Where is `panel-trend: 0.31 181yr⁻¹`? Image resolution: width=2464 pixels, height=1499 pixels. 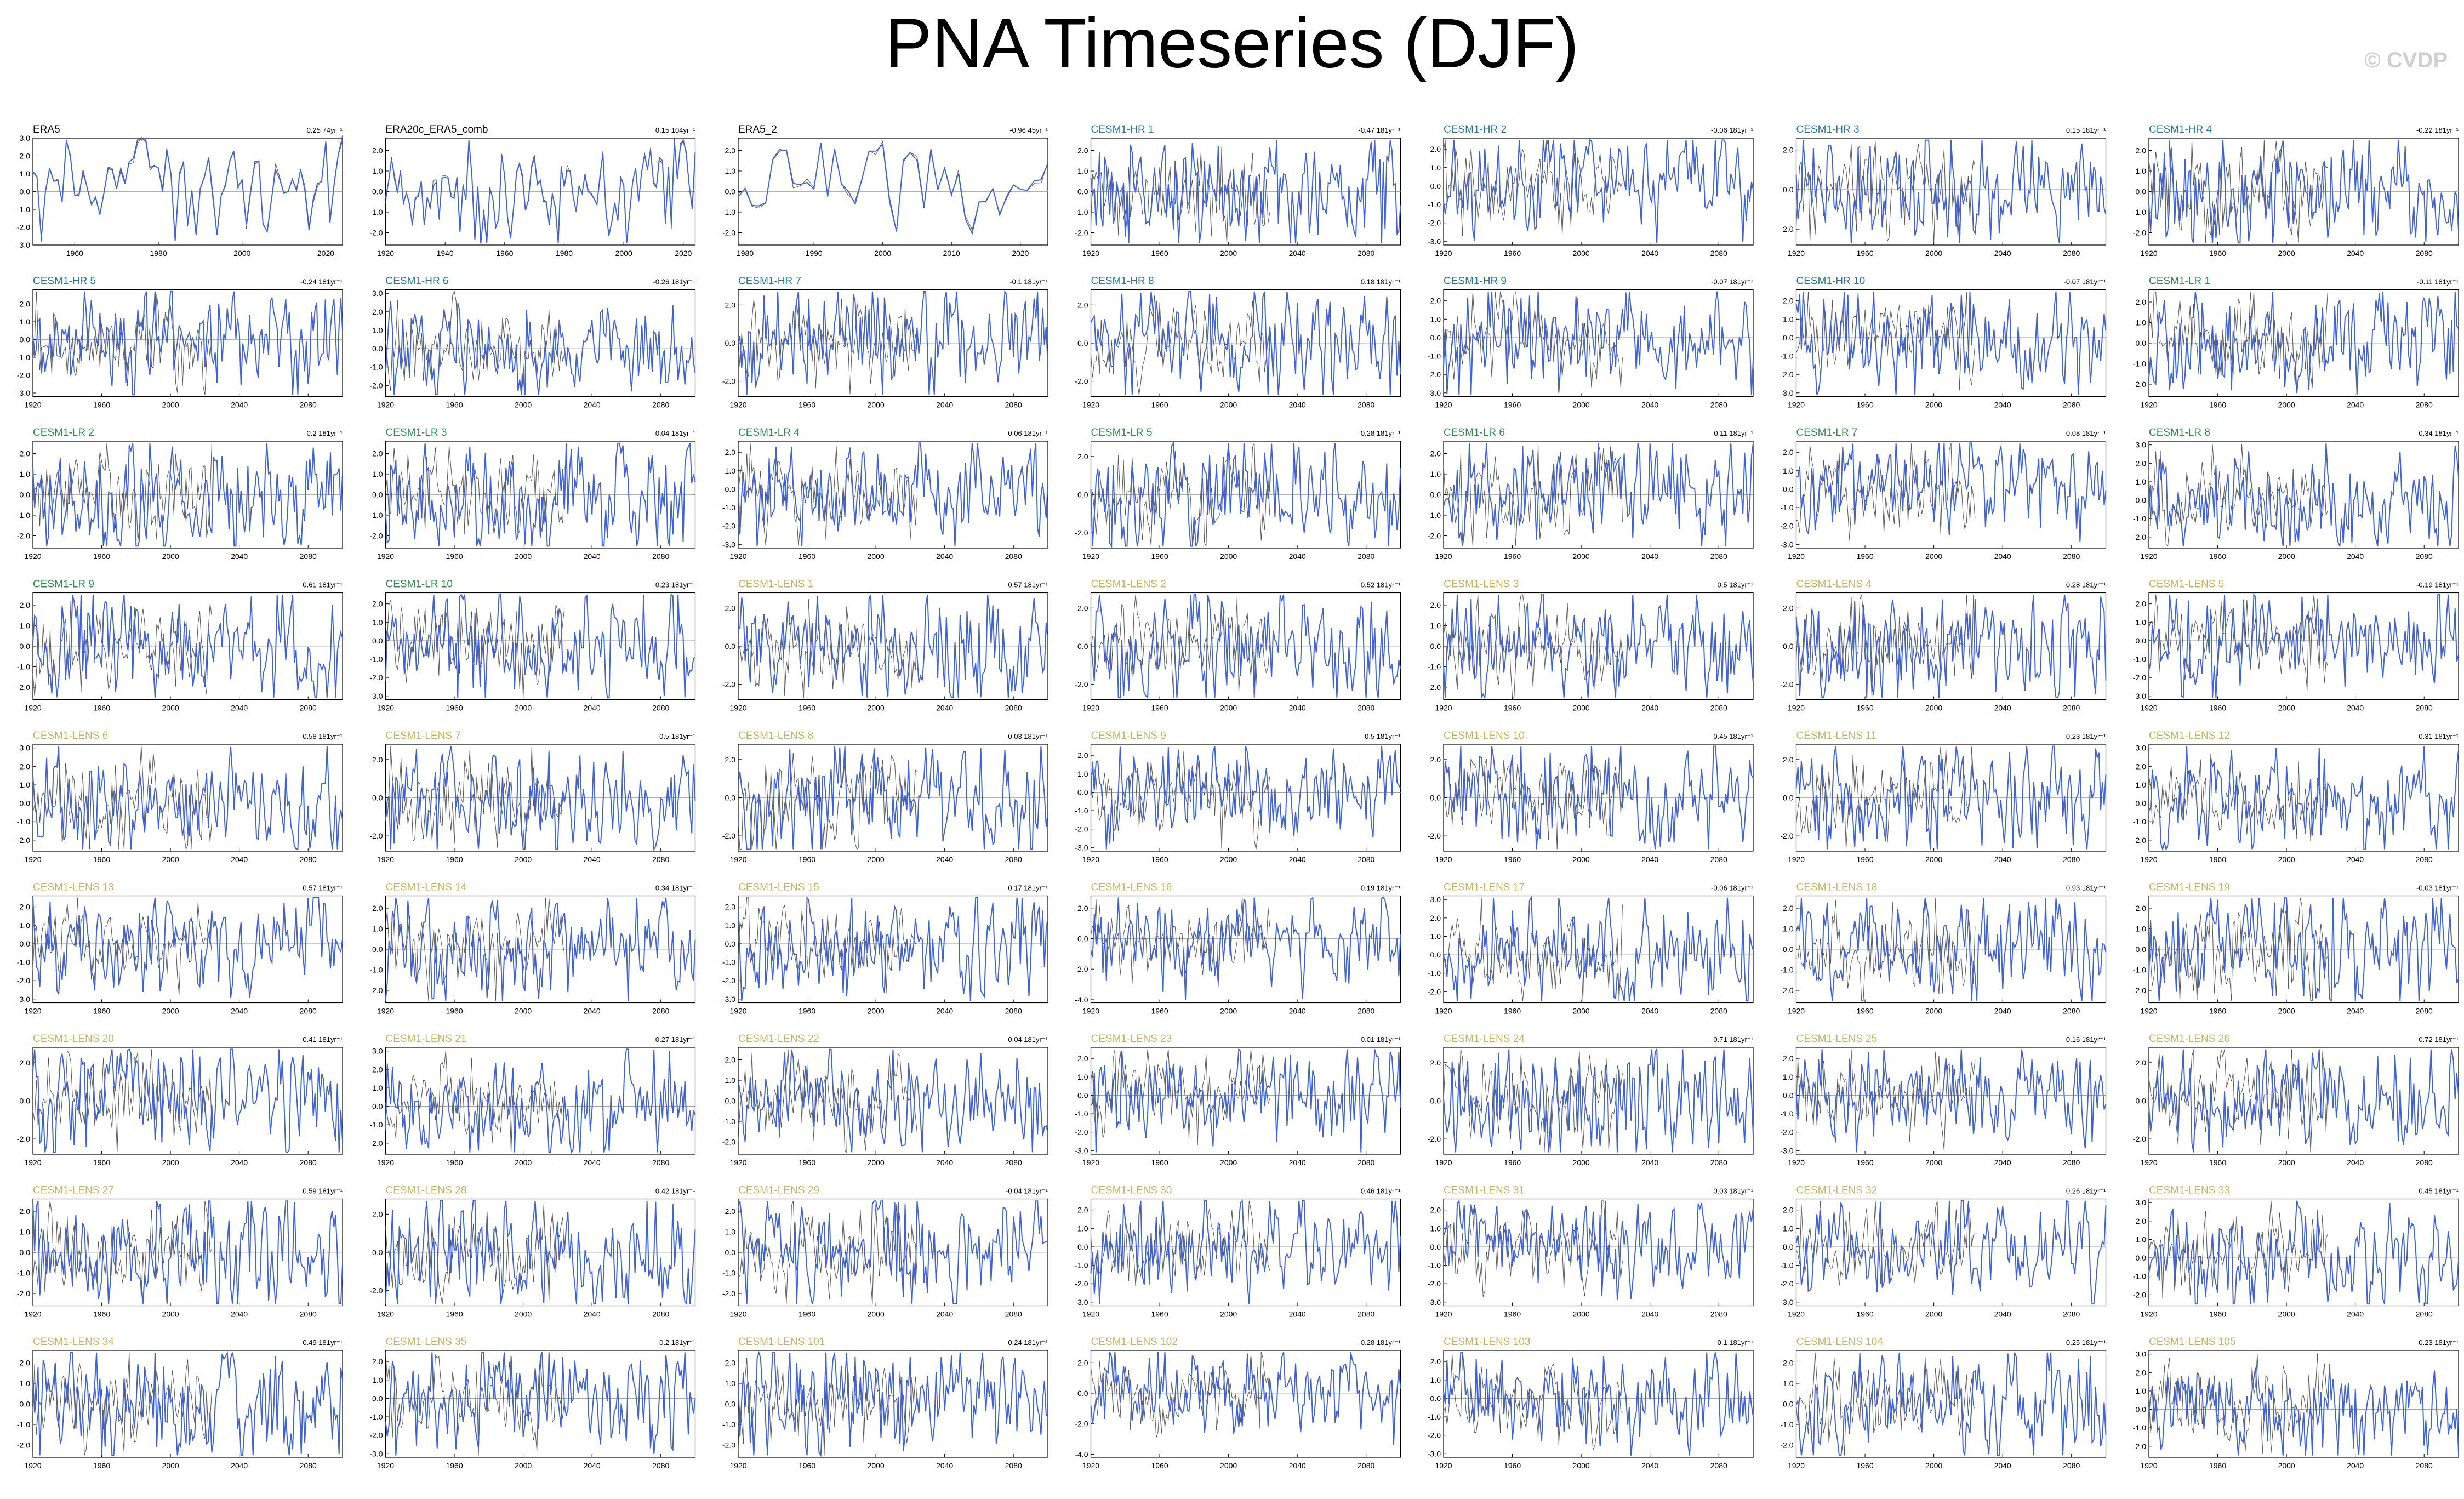
panel-trend: 0.31 181yr⁻¹ is located at coordinates (2439, 736).